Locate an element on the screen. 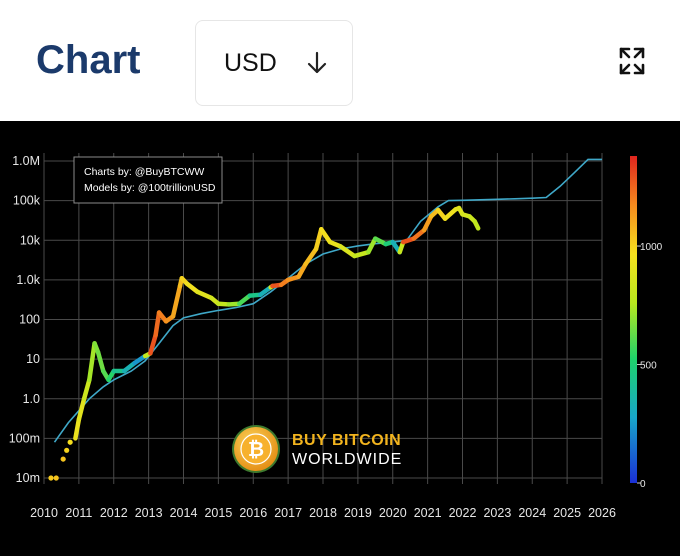 This screenshot has height=556, width=680. currency-value: USD is located at coordinates (250, 63).